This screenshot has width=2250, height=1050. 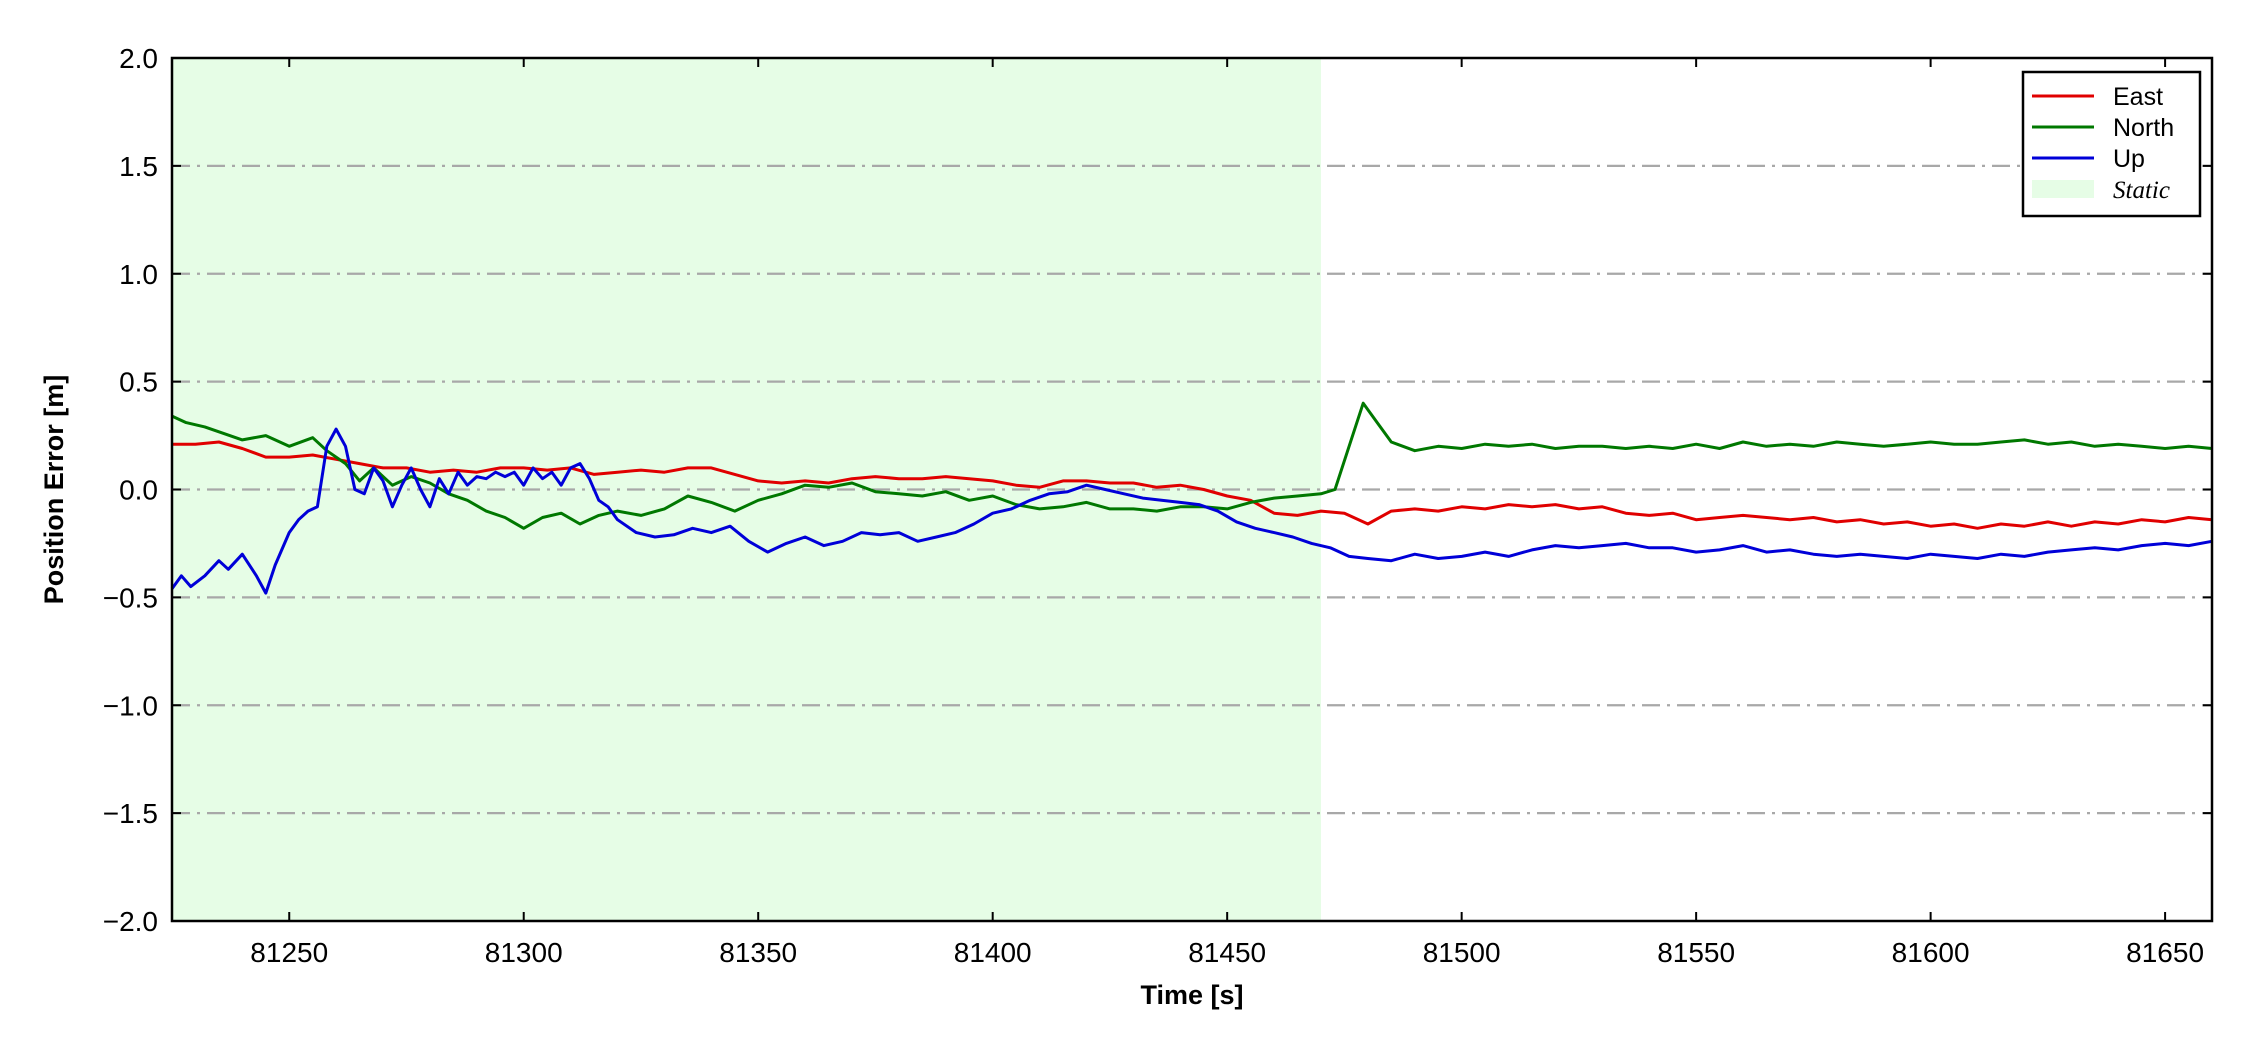 I want to click on series-line-east, so click(x=1192, y=485).